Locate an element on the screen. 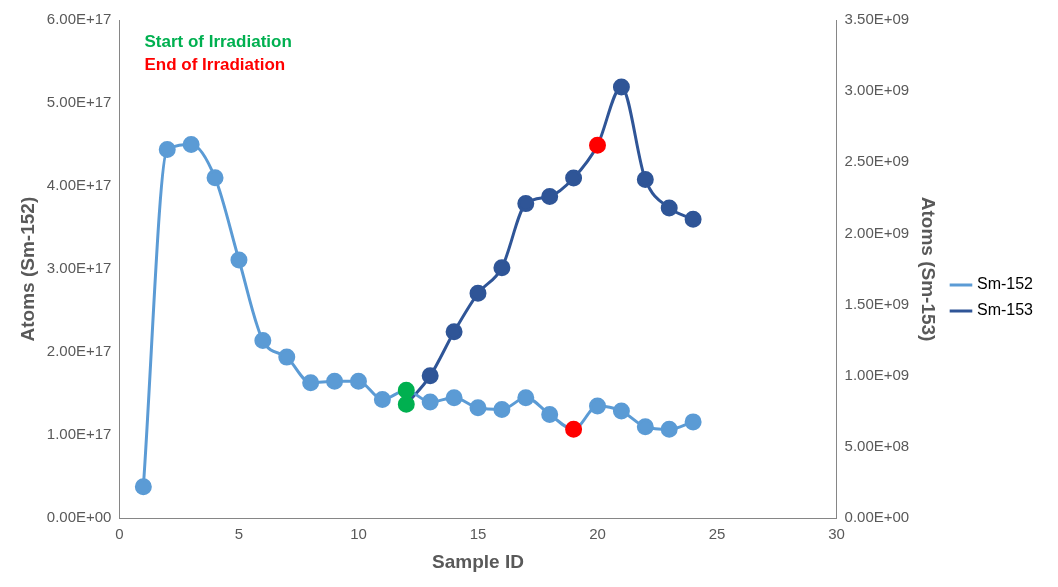 This screenshot has width=1058, height=587. y-tick-label: 4.00E+17 is located at coordinates (79, 185).